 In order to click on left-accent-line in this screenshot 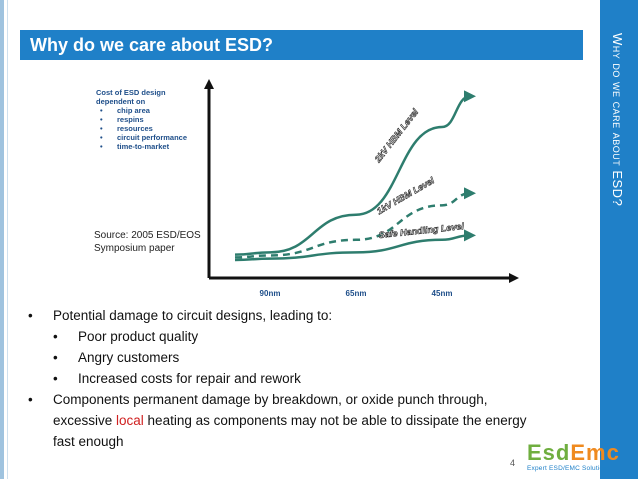, I will do `click(7, 239)`.